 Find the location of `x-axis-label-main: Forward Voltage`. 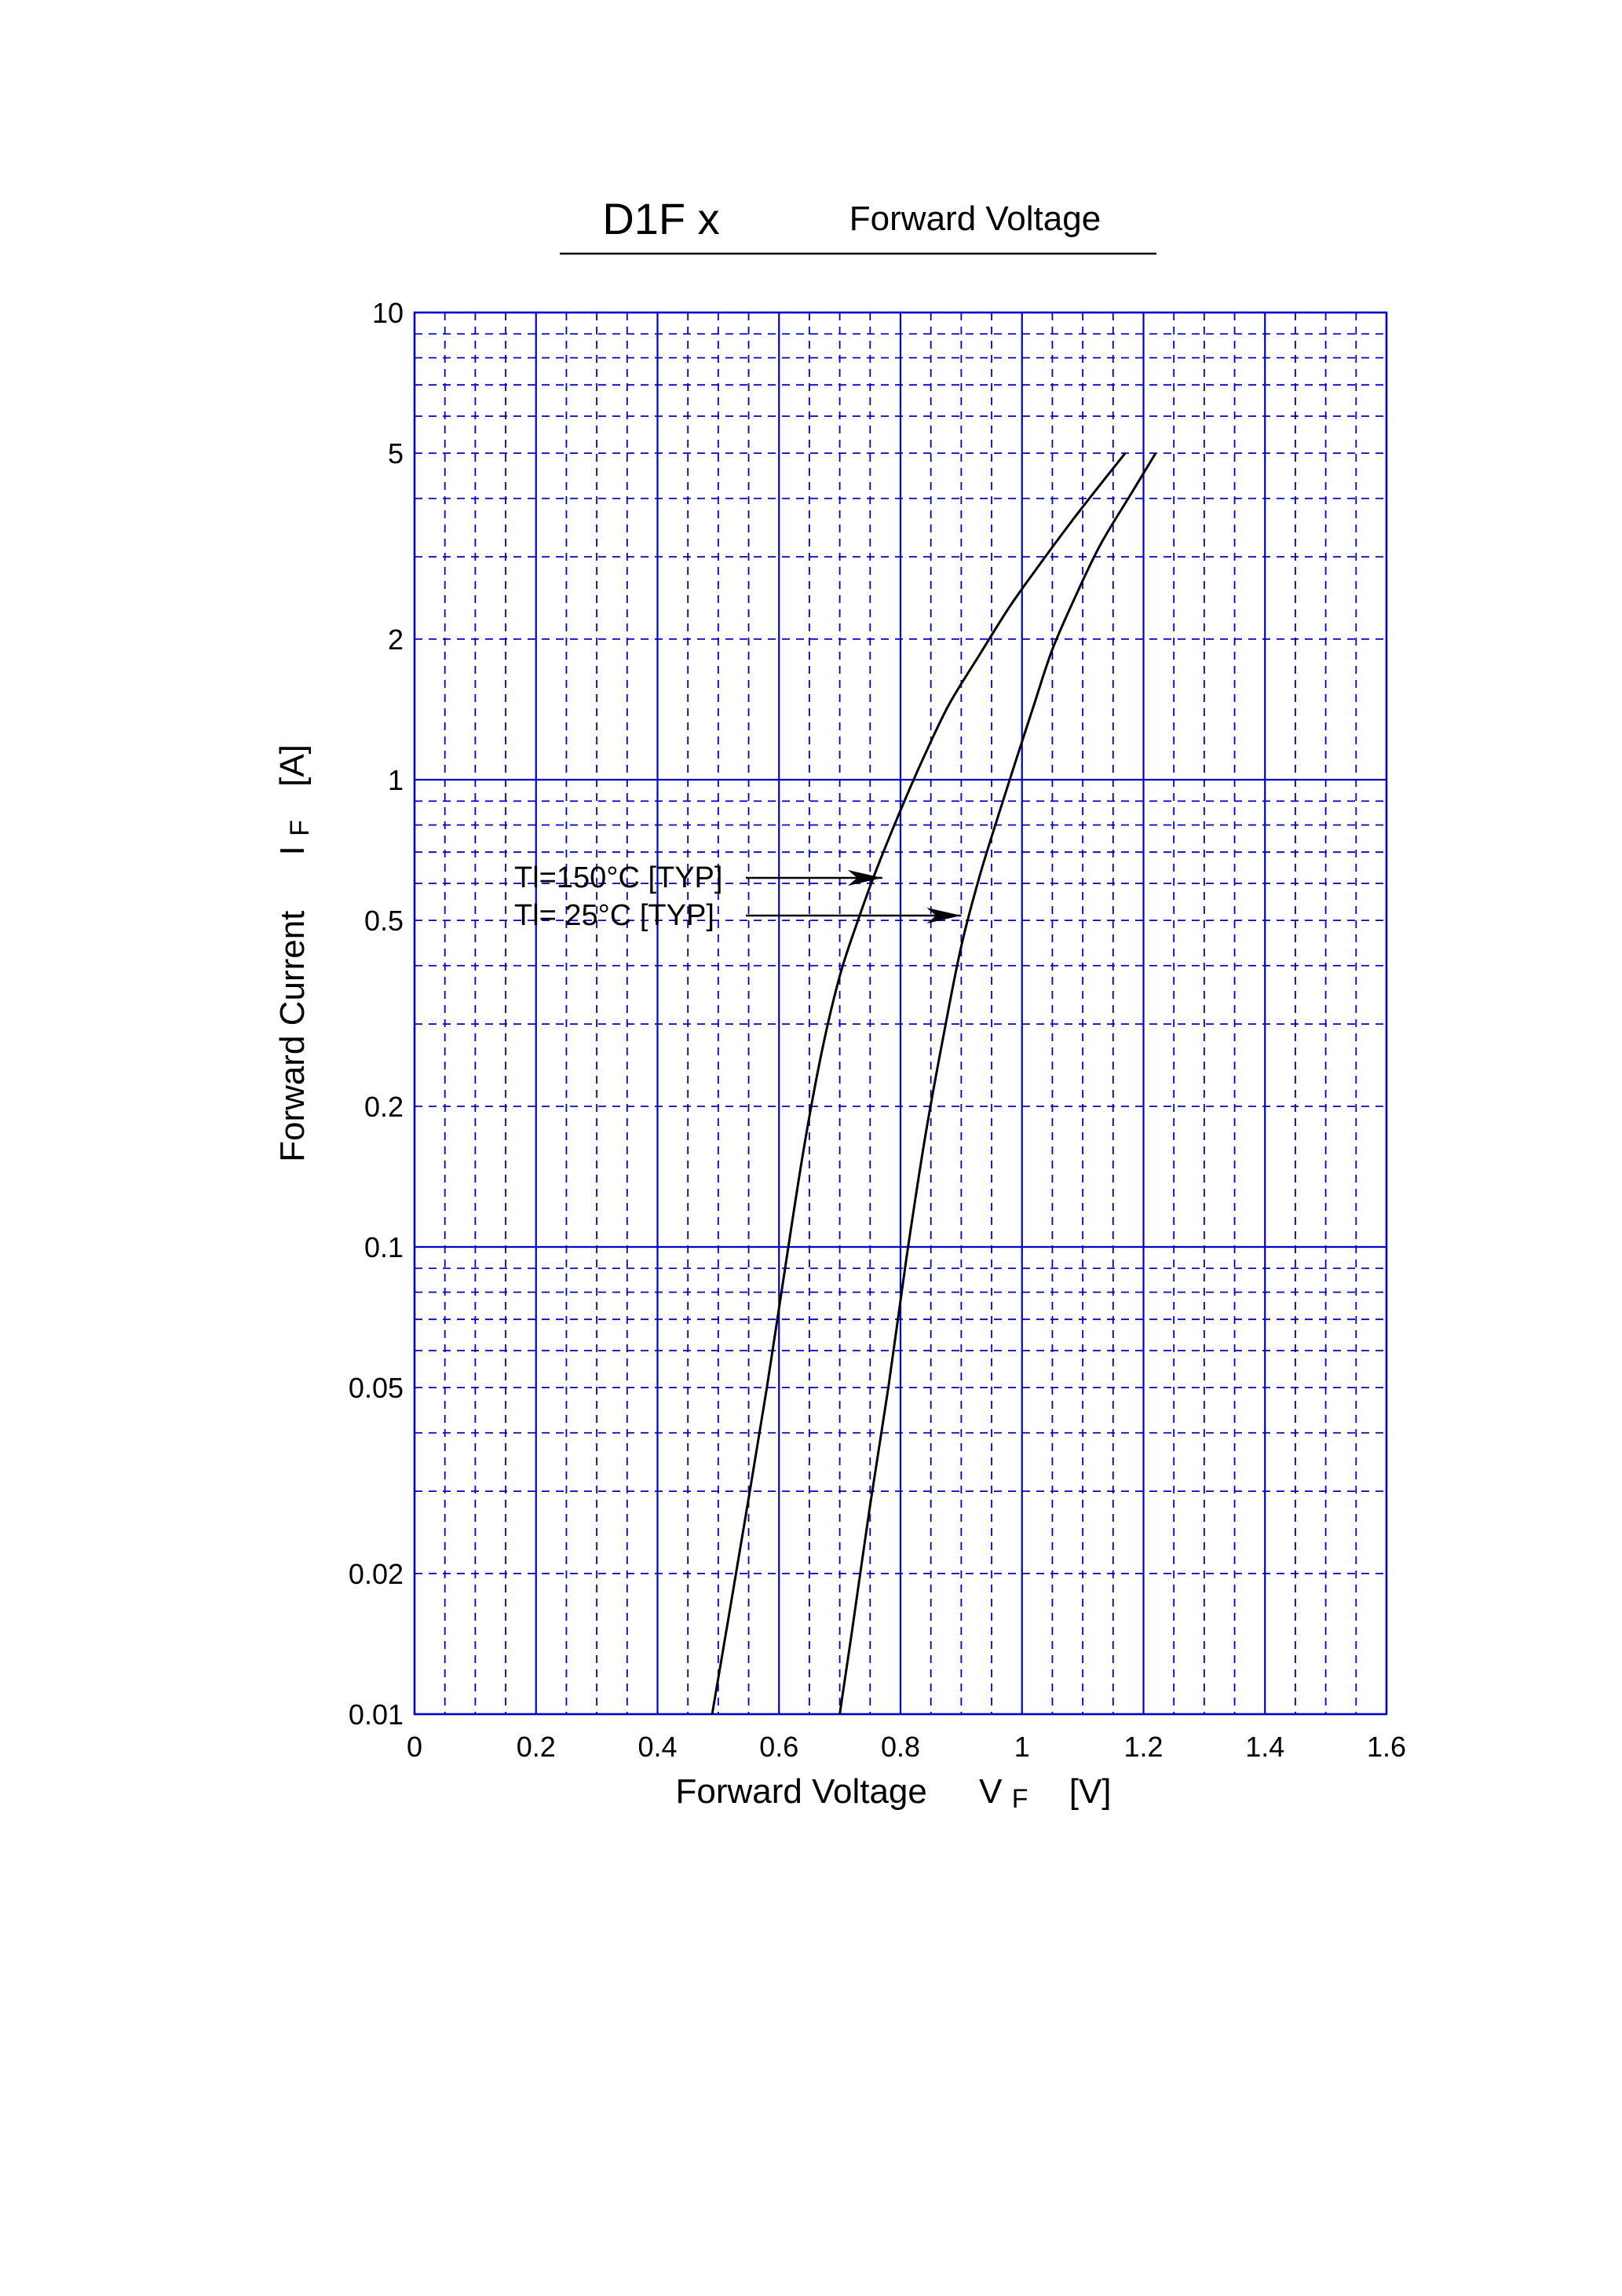

x-axis-label-main: Forward Voltage is located at coordinates (800, 1792).